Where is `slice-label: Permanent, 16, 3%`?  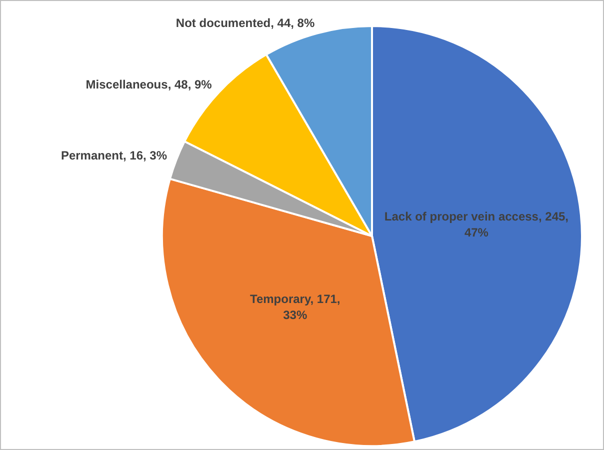 slice-label: Permanent, 16, 3% is located at coordinates (114, 155).